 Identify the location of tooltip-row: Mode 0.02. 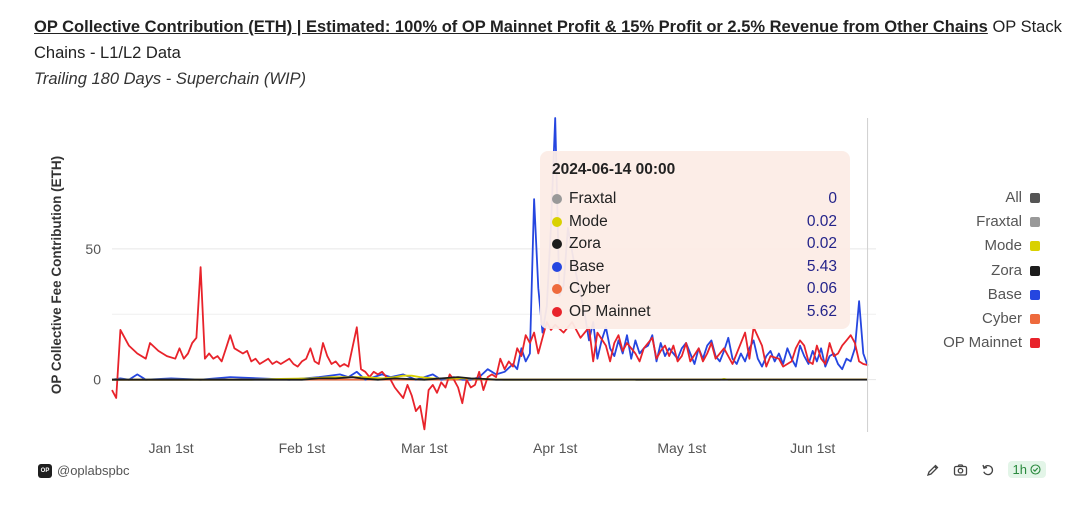
(695, 222).